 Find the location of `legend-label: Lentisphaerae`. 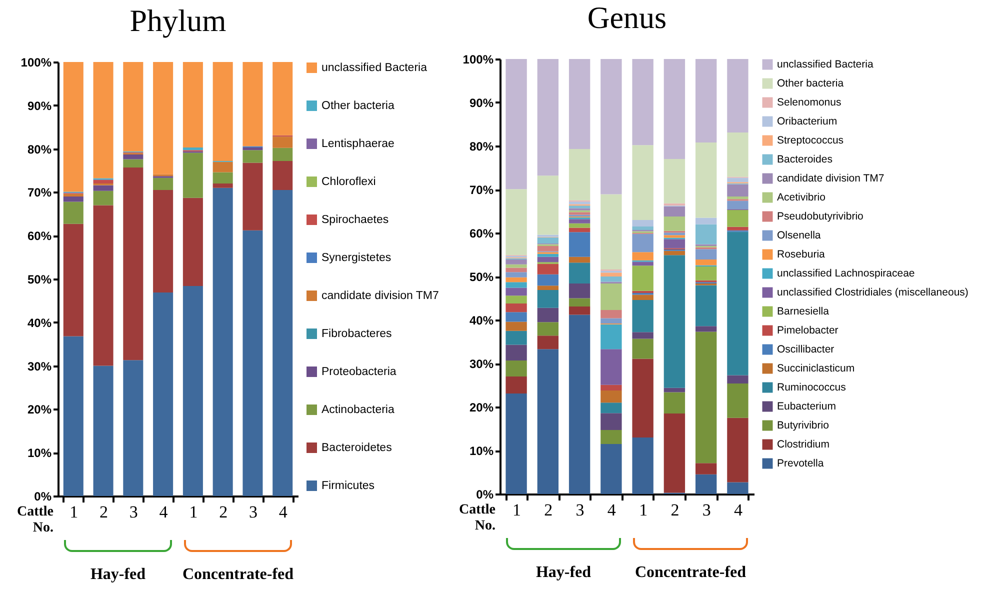

legend-label: Lentisphaerae is located at coordinates (358, 144).